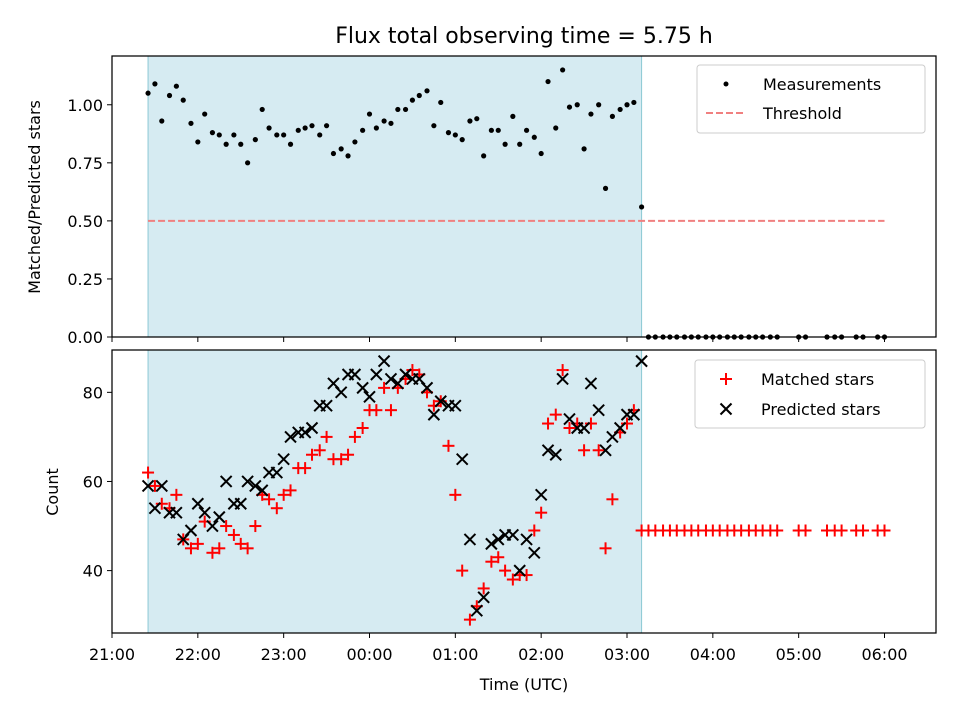 This screenshot has width=960, height=720. What do you see at coordinates (284, 654) in the screenshot?
I see `x-tick-label: 23:00` at bounding box center [284, 654].